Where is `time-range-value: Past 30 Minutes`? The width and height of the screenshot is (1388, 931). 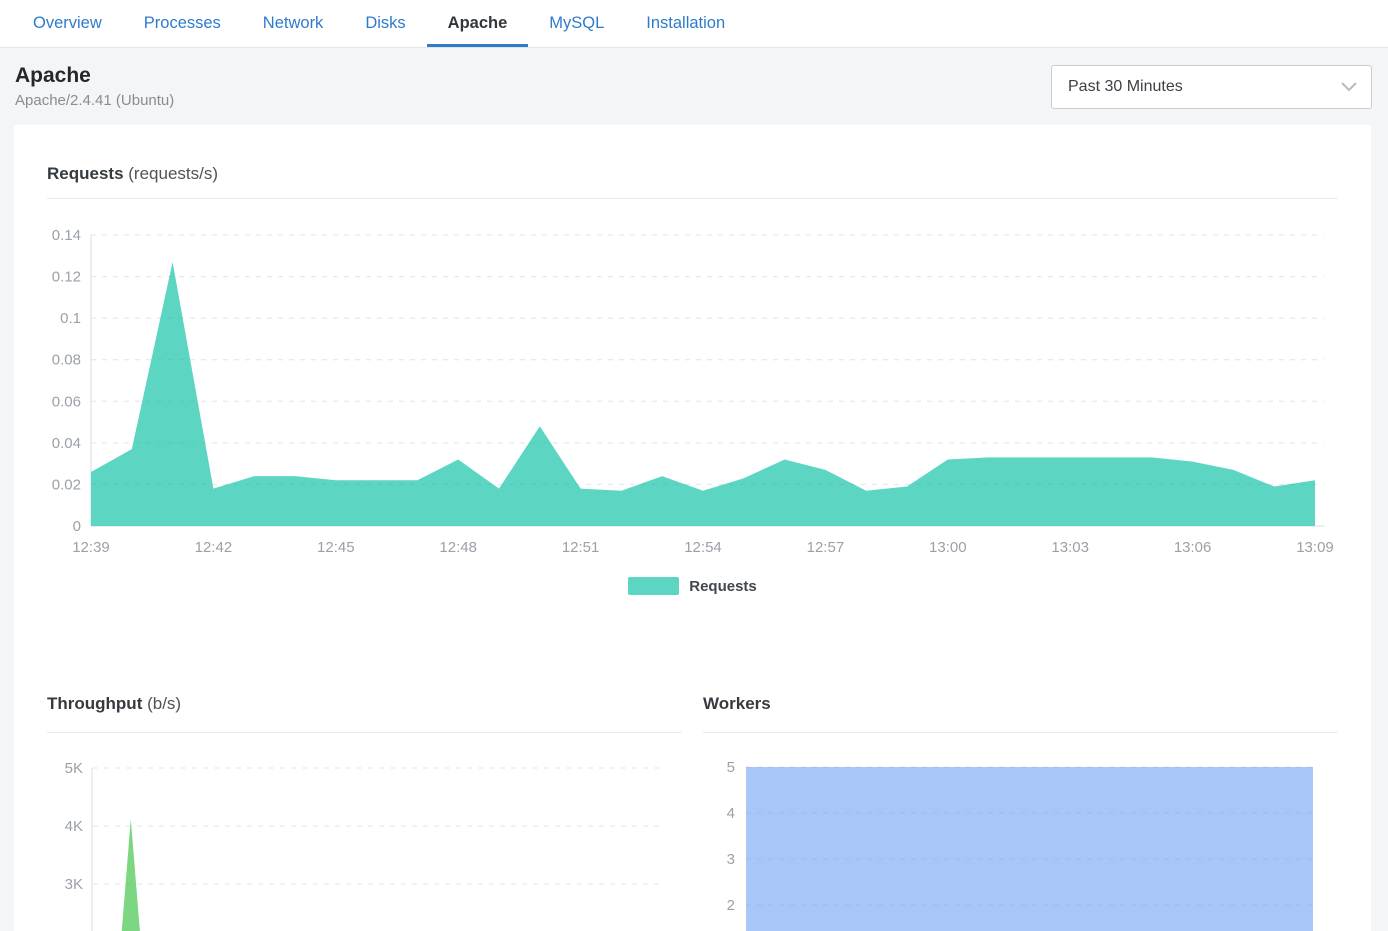
time-range-value: Past 30 Minutes is located at coordinates (1125, 86).